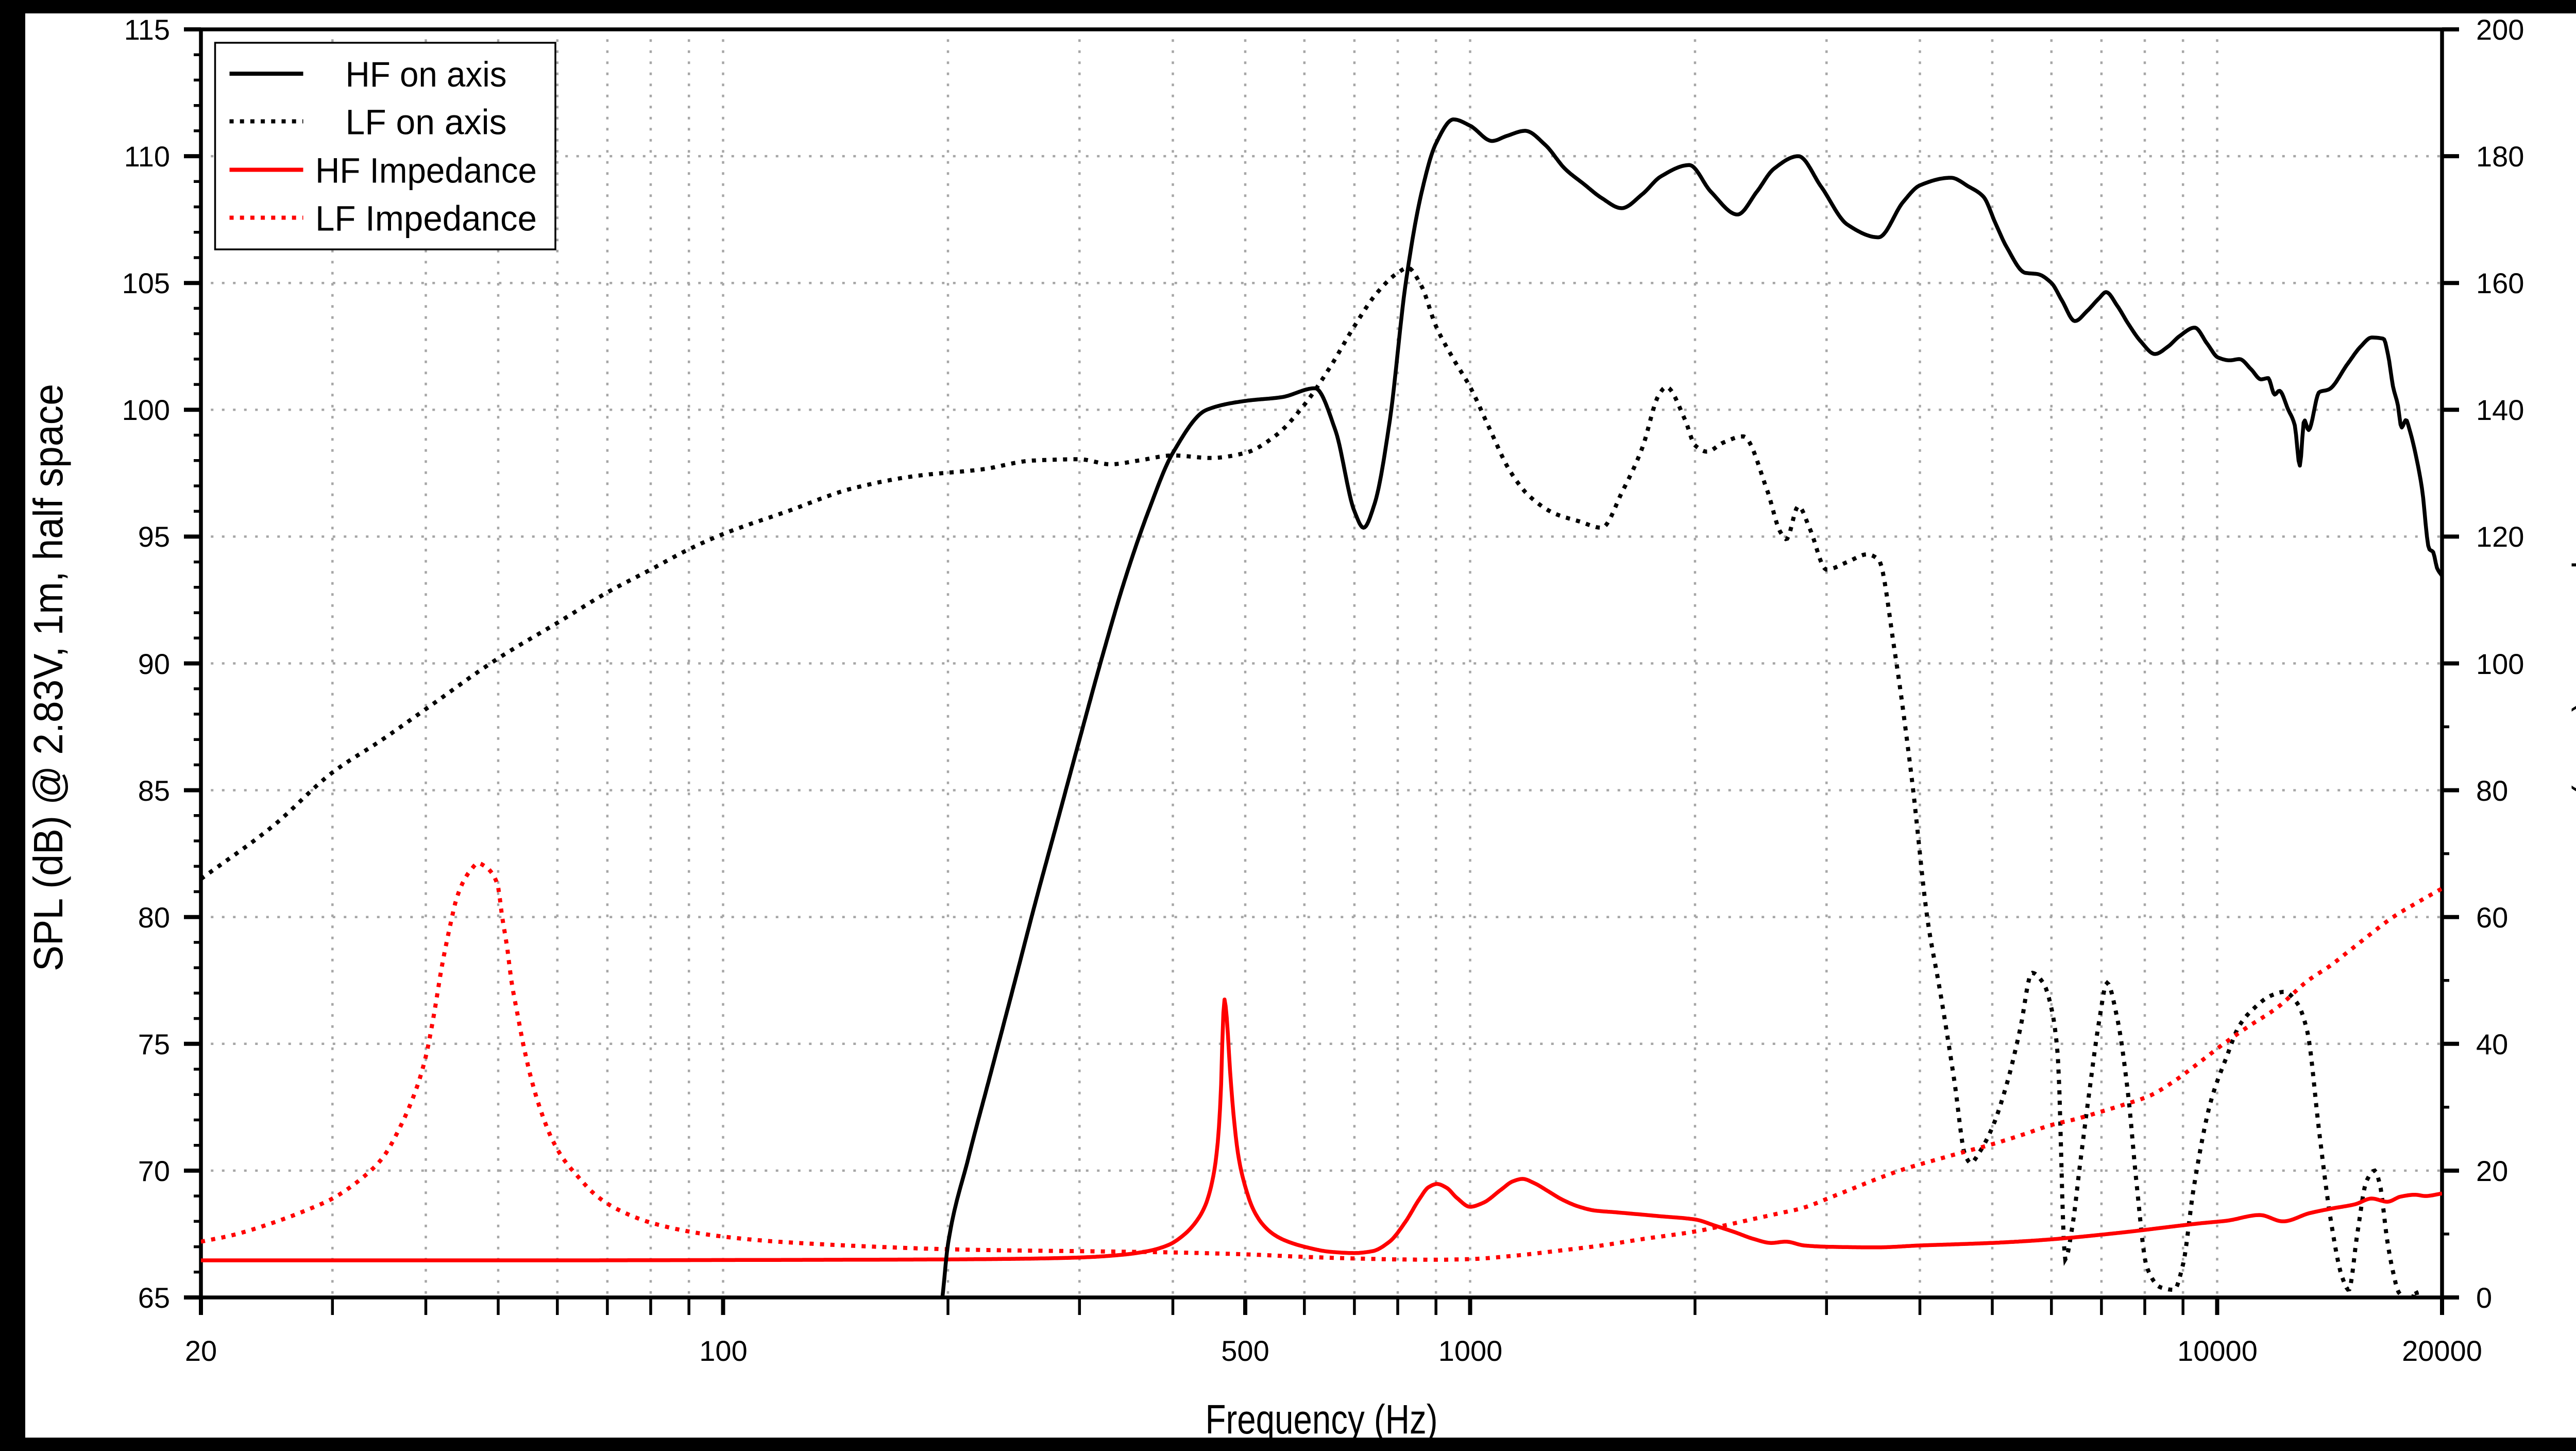  Describe the element at coordinates (2500, 536) in the screenshot. I see `svg-text: 120` at that location.